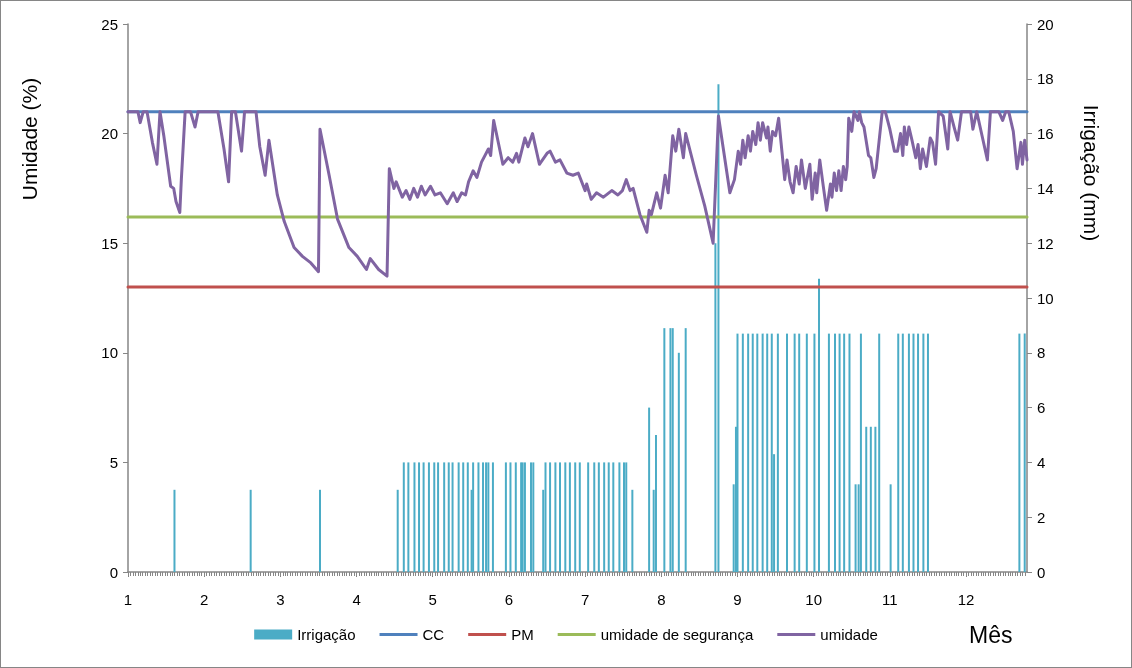  Describe the element at coordinates (1041, 408) in the screenshot. I see `y2-tick-label: 6` at that location.